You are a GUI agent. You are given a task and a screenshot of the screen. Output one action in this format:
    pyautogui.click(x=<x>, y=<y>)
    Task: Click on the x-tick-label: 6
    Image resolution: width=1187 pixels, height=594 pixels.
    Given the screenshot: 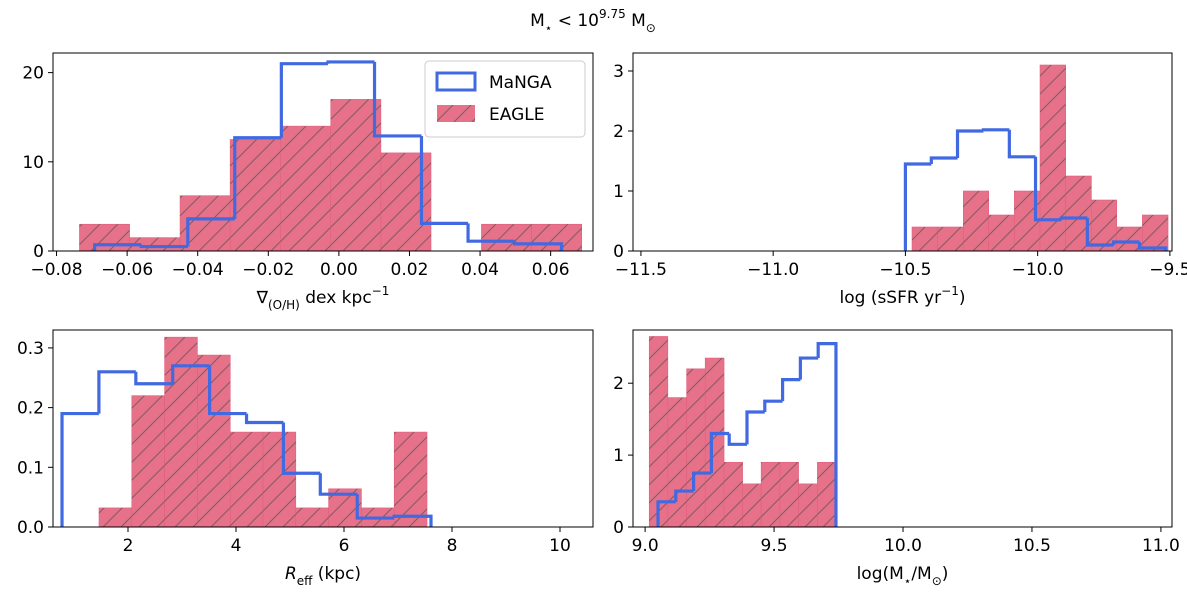 What is the action you would take?
    pyautogui.click(x=344, y=546)
    